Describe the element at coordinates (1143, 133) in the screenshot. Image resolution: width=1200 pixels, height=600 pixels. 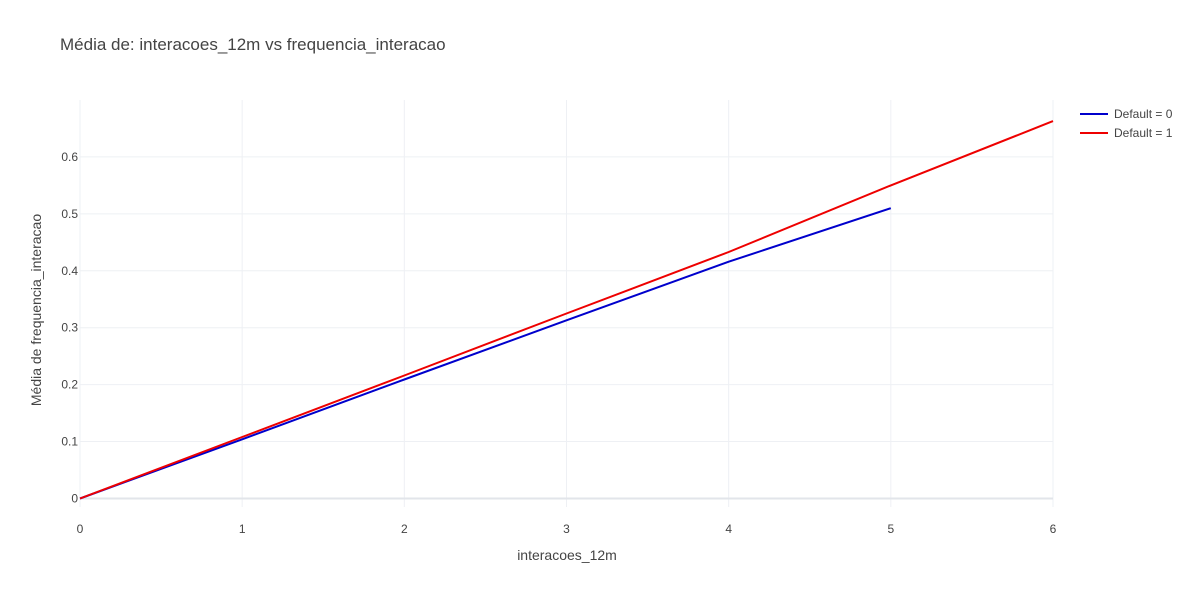
I see `legend-label-1: Default = 1` at that location.